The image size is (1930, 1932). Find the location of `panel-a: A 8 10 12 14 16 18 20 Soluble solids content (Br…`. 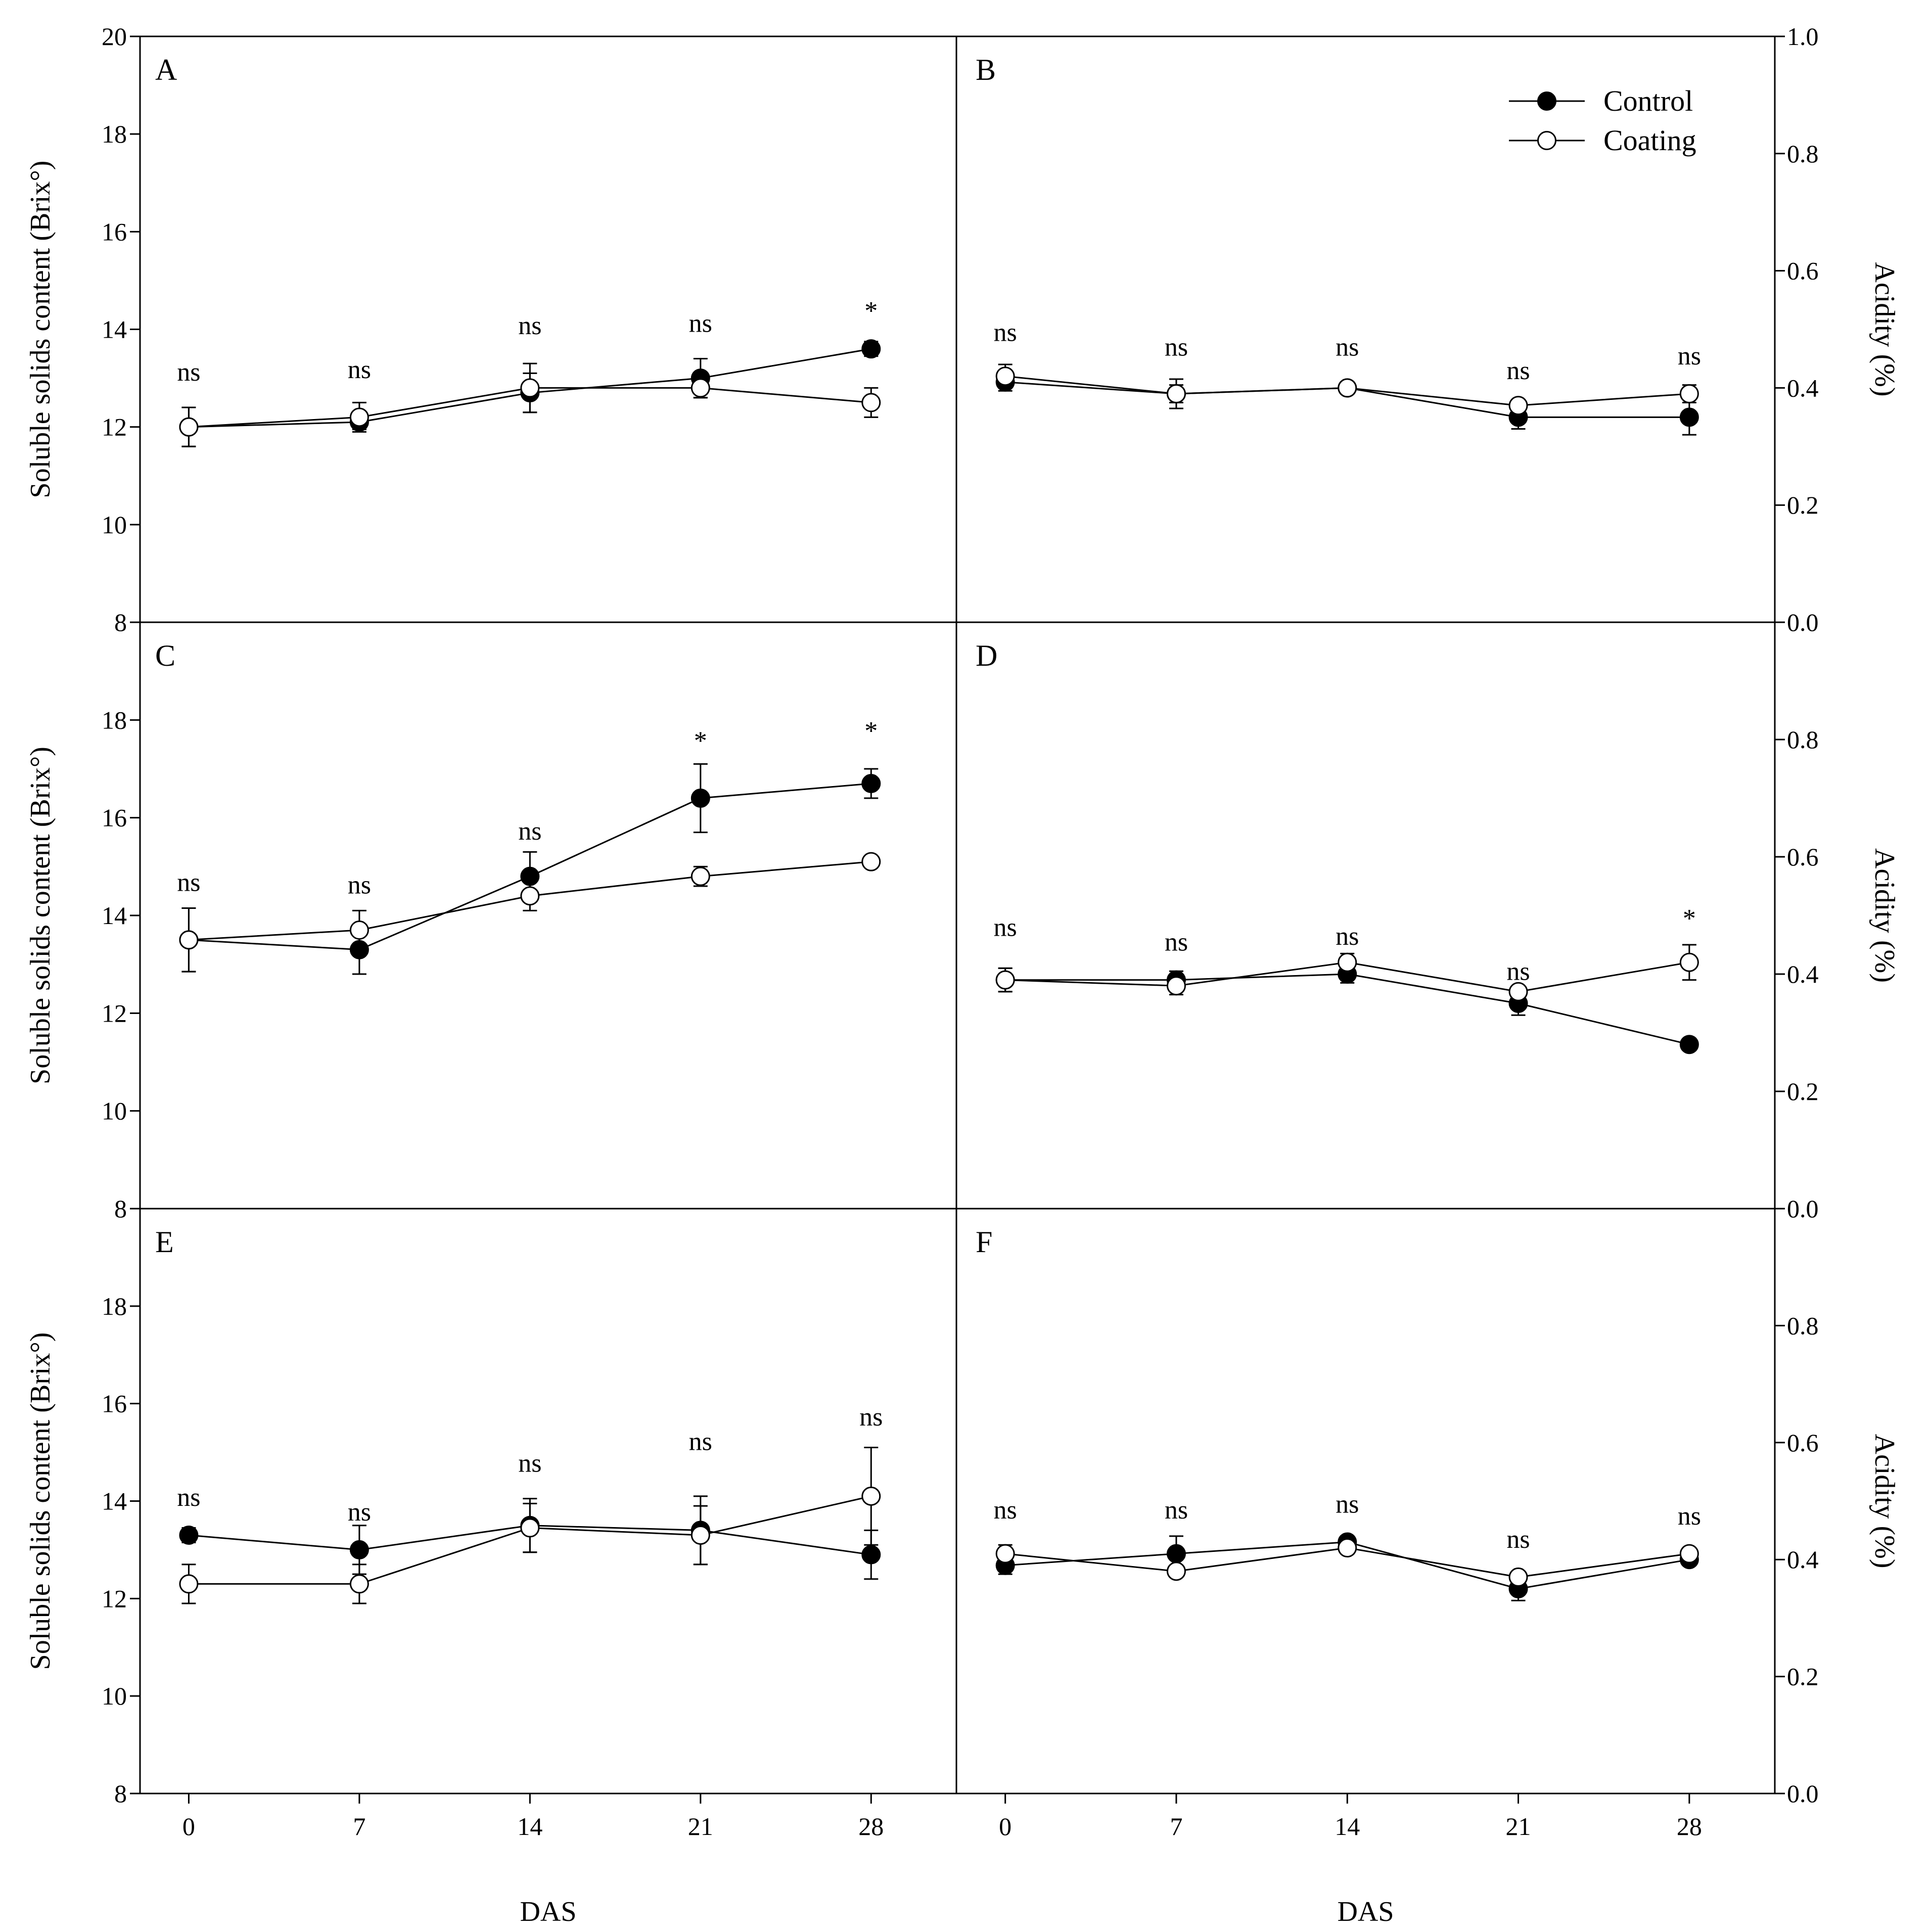

panel-a: A 8 10 12 14 16 18 20 Soluble solids content (Br… is located at coordinates (453, 329).